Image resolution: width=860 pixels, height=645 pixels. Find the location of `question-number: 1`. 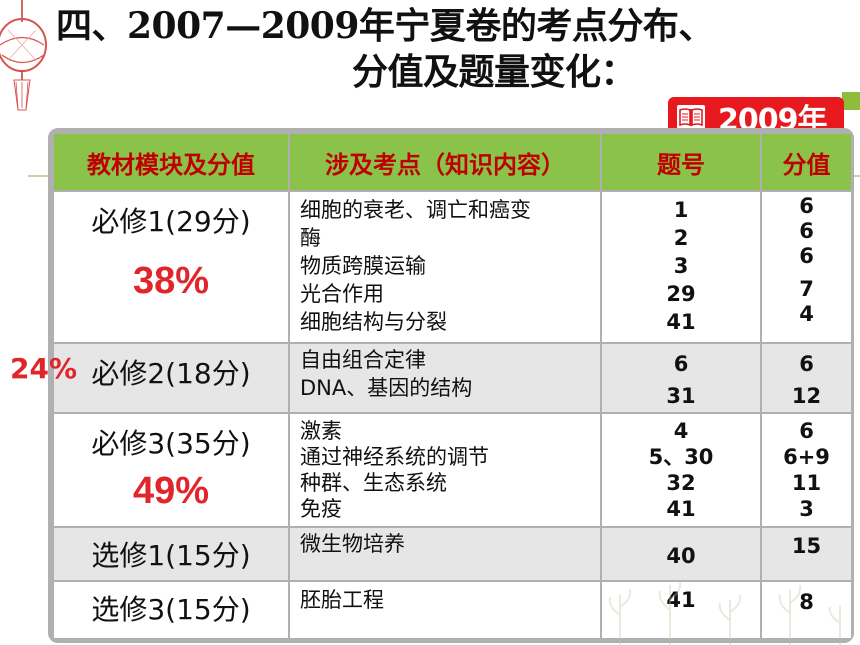

question-number: 1 is located at coordinates (681, 210).